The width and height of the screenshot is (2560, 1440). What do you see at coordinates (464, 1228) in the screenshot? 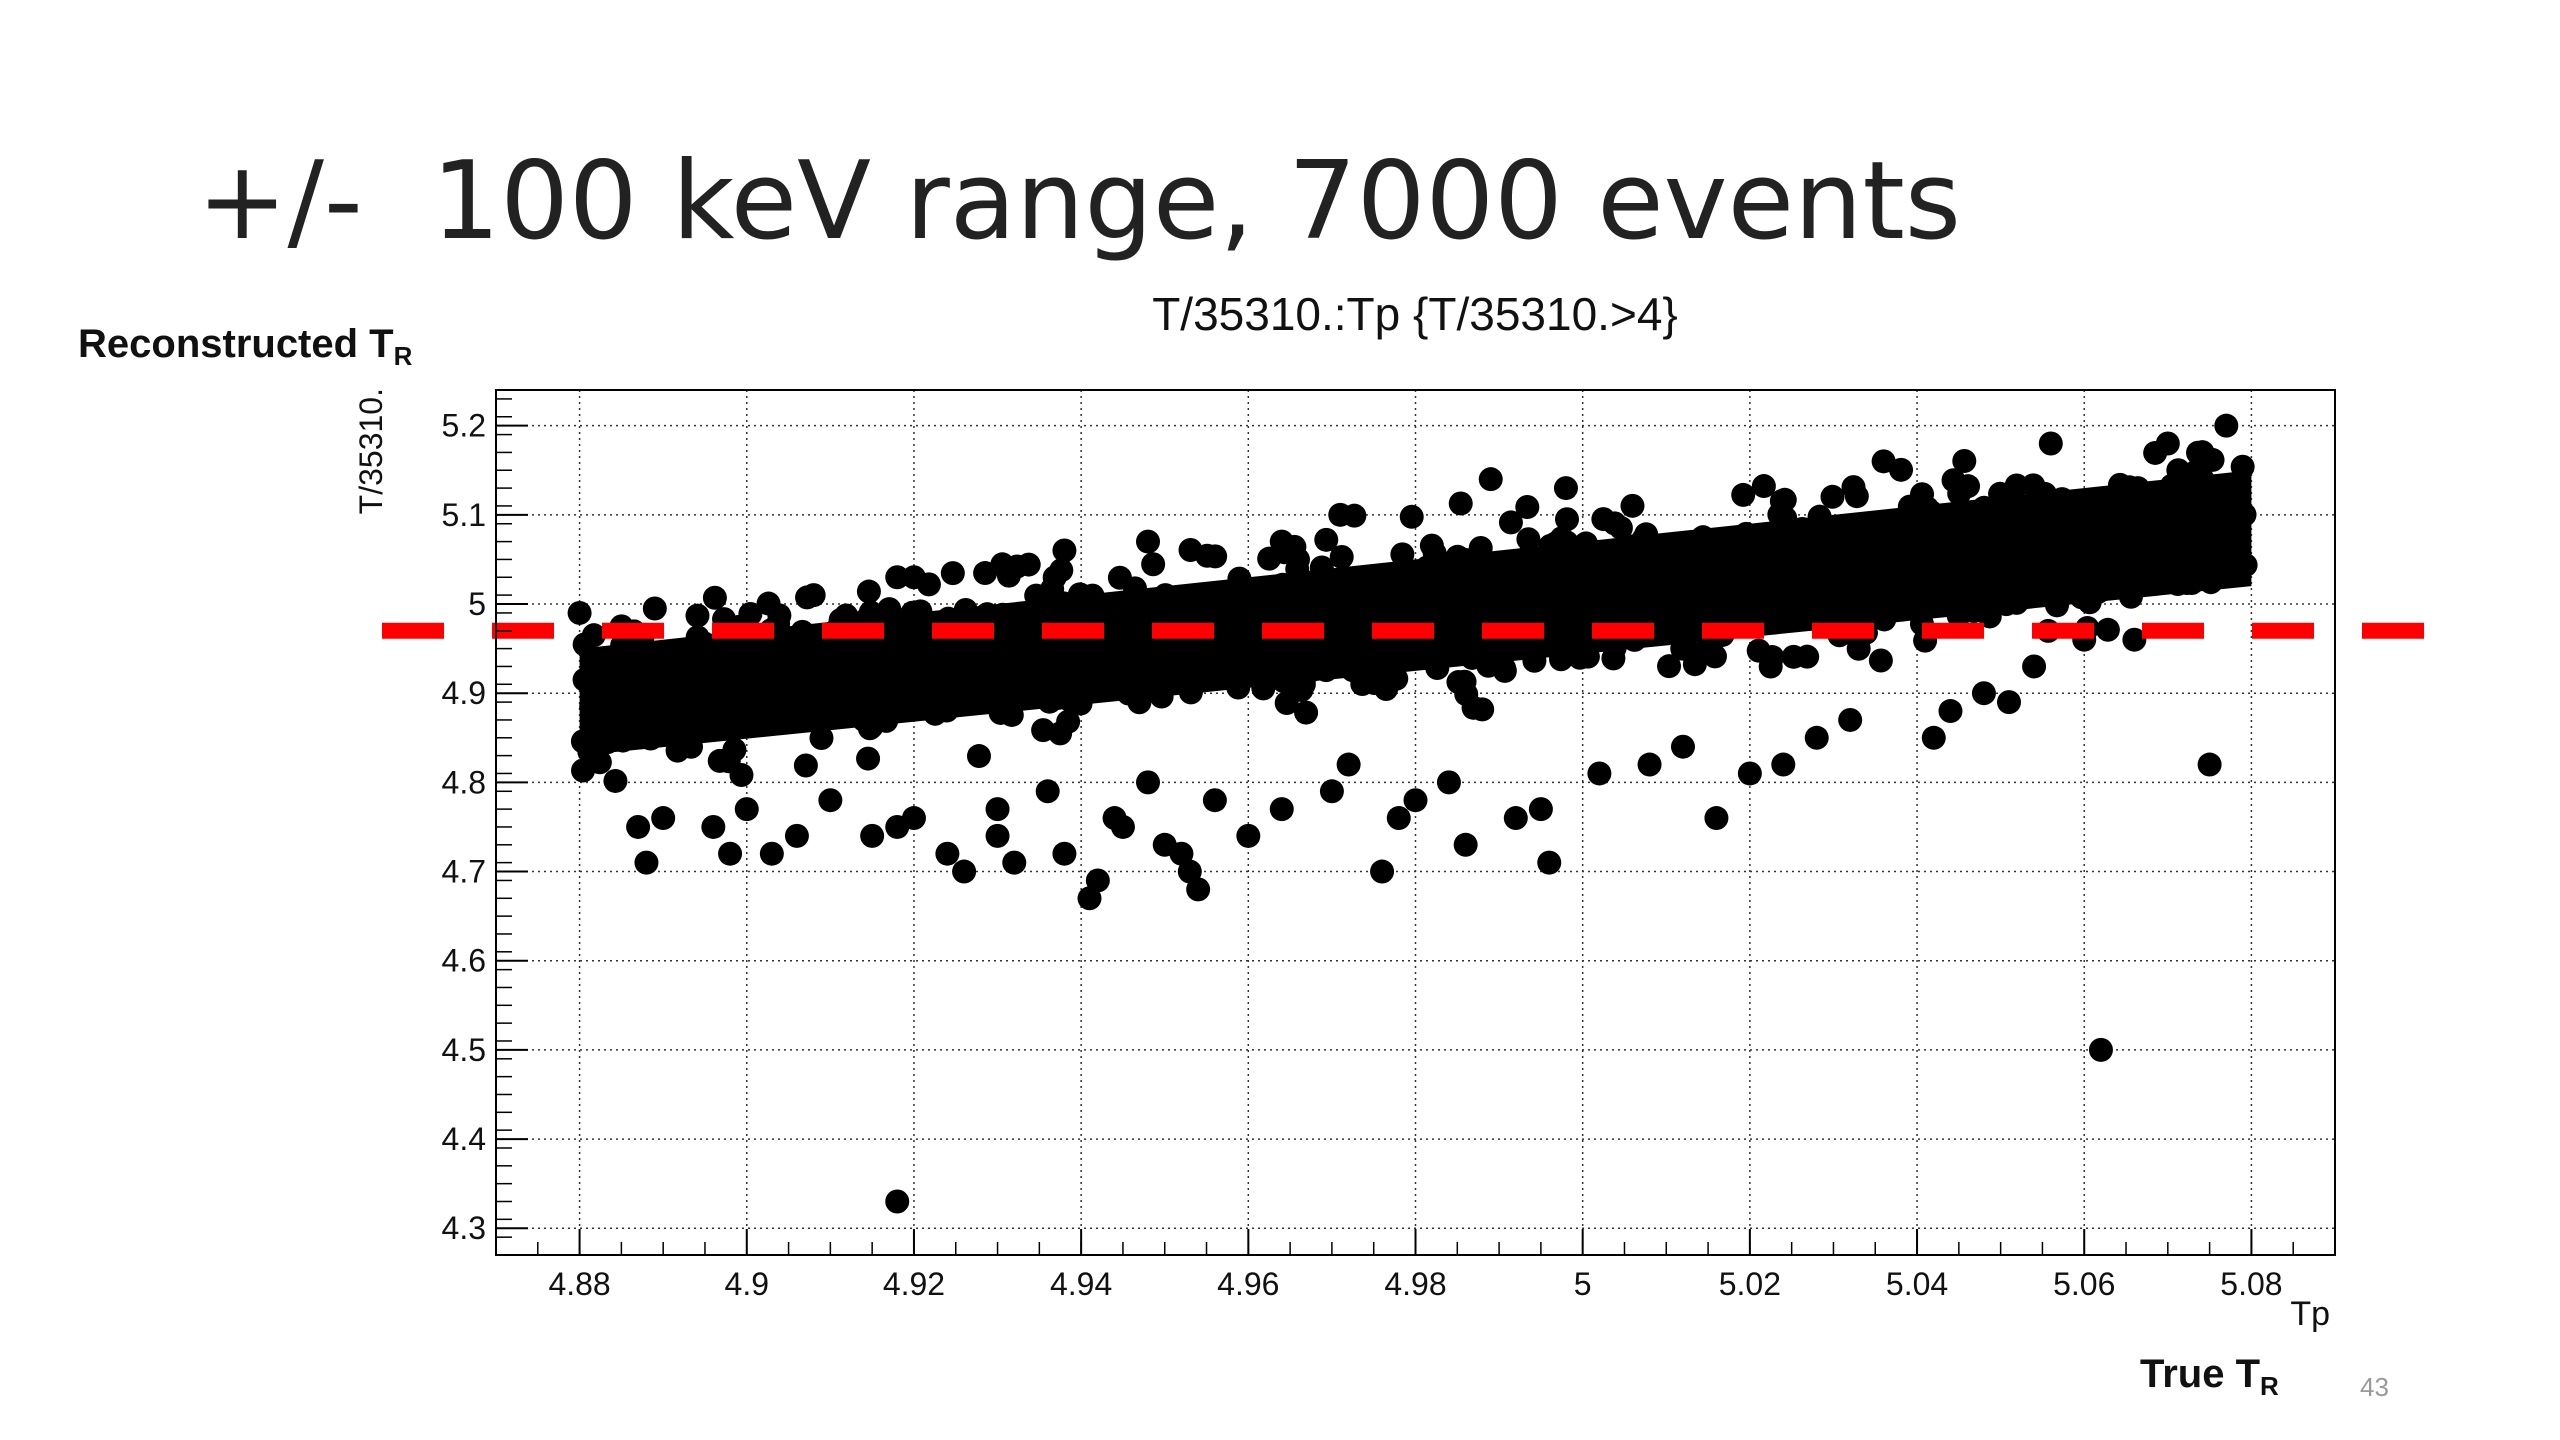
I see `y-tick-label: 4.3` at bounding box center [464, 1228].